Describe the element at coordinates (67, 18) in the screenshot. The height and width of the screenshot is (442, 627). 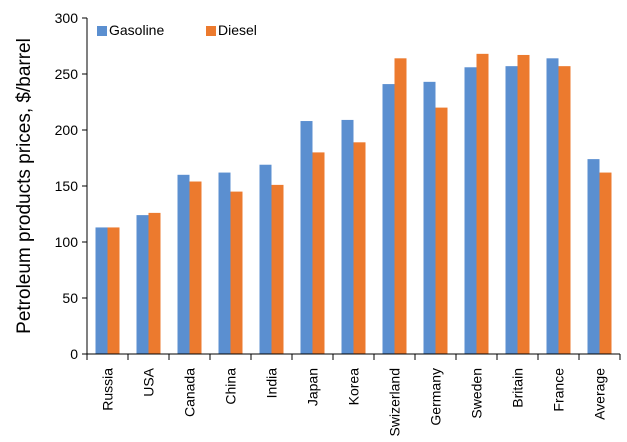
I see `y-tick-label: 300` at that location.